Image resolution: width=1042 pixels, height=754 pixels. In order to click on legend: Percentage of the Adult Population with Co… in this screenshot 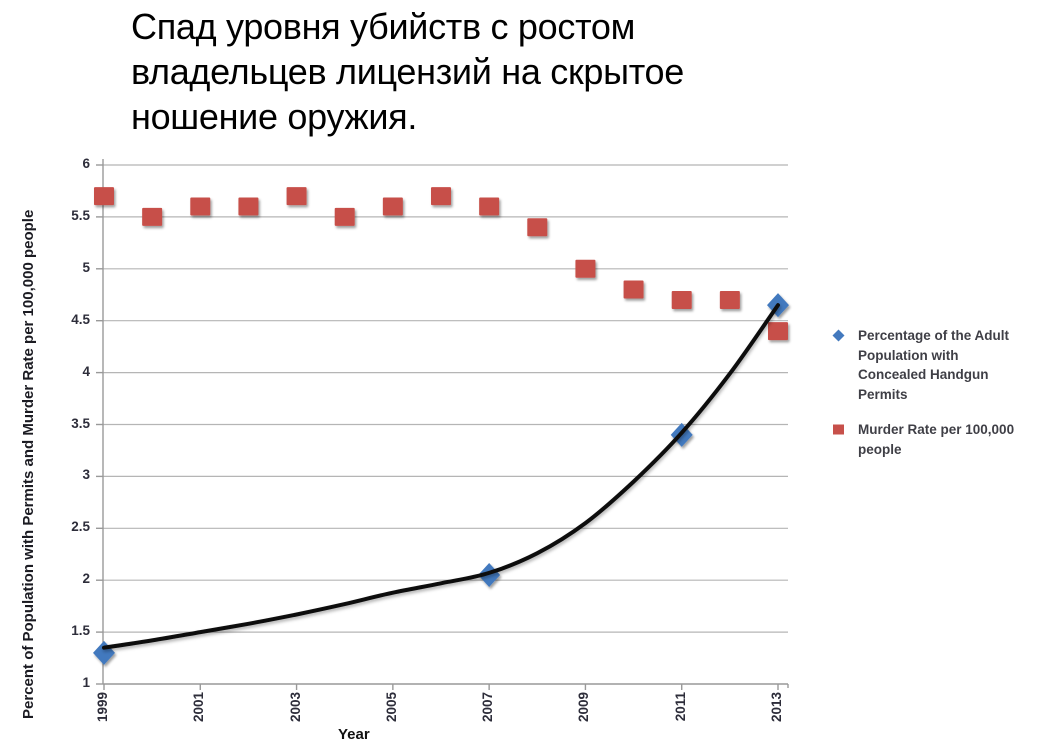, I will do `click(934, 392)`.